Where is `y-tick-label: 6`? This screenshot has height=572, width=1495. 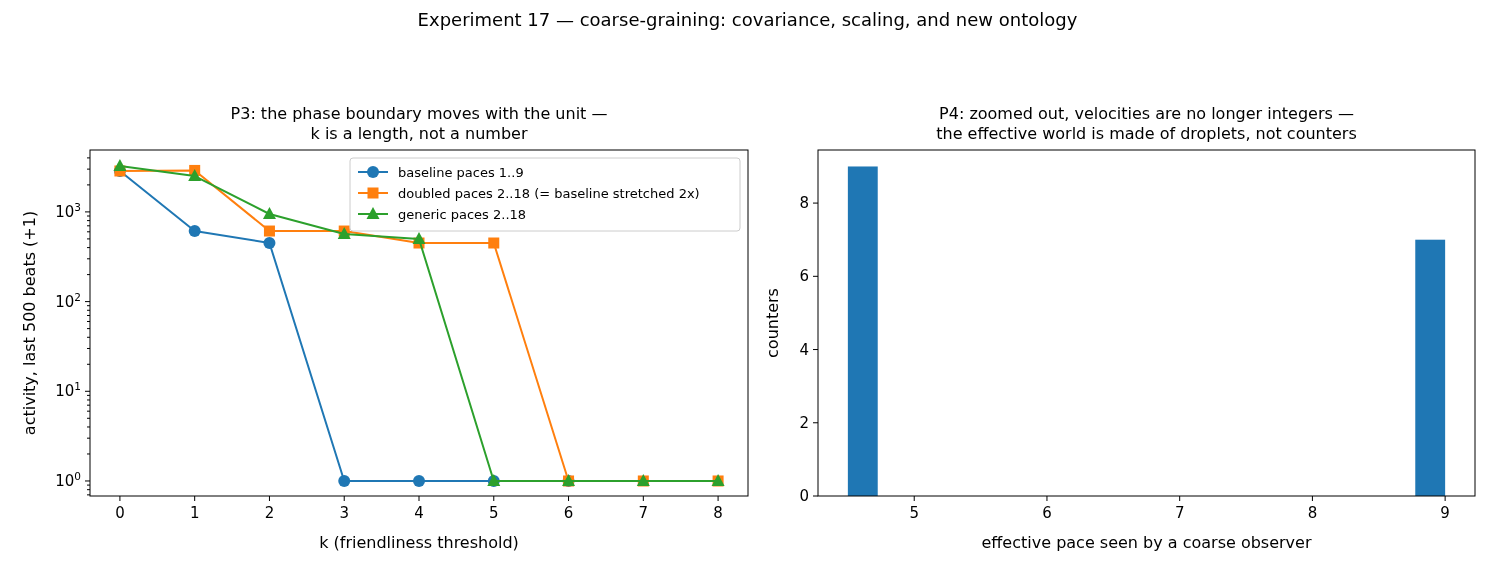
y-tick-label: 6 is located at coordinates (804, 276).